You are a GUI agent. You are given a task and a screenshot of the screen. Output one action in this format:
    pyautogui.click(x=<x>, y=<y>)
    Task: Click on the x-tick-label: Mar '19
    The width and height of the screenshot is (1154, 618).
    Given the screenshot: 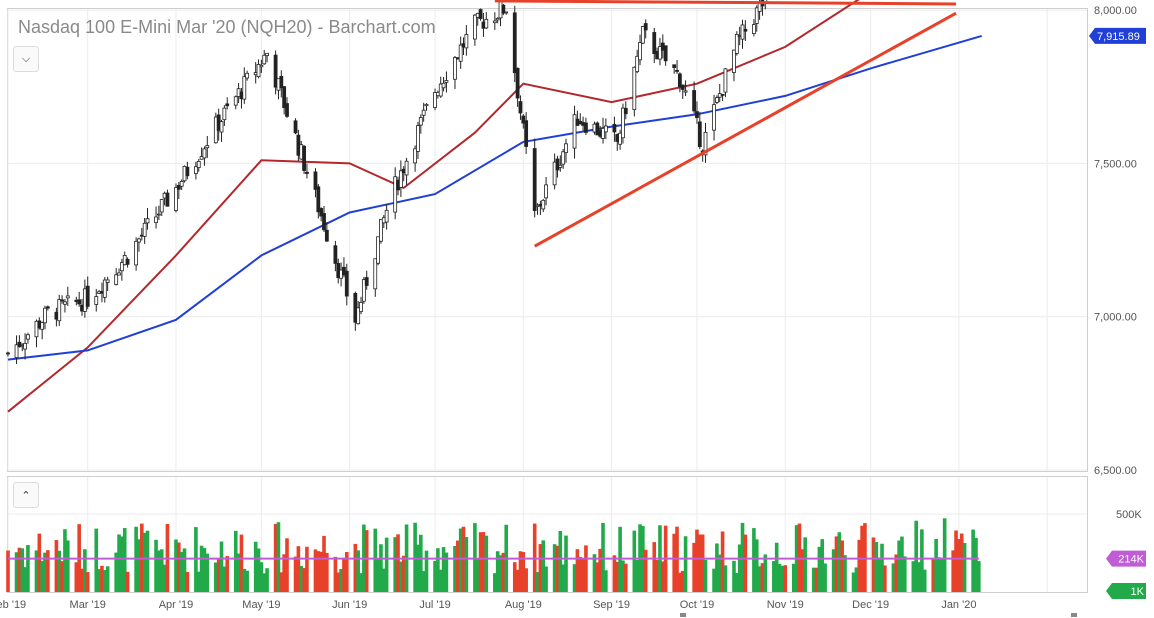 What is the action you would take?
    pyautogui.click(x=88, y=605)
    